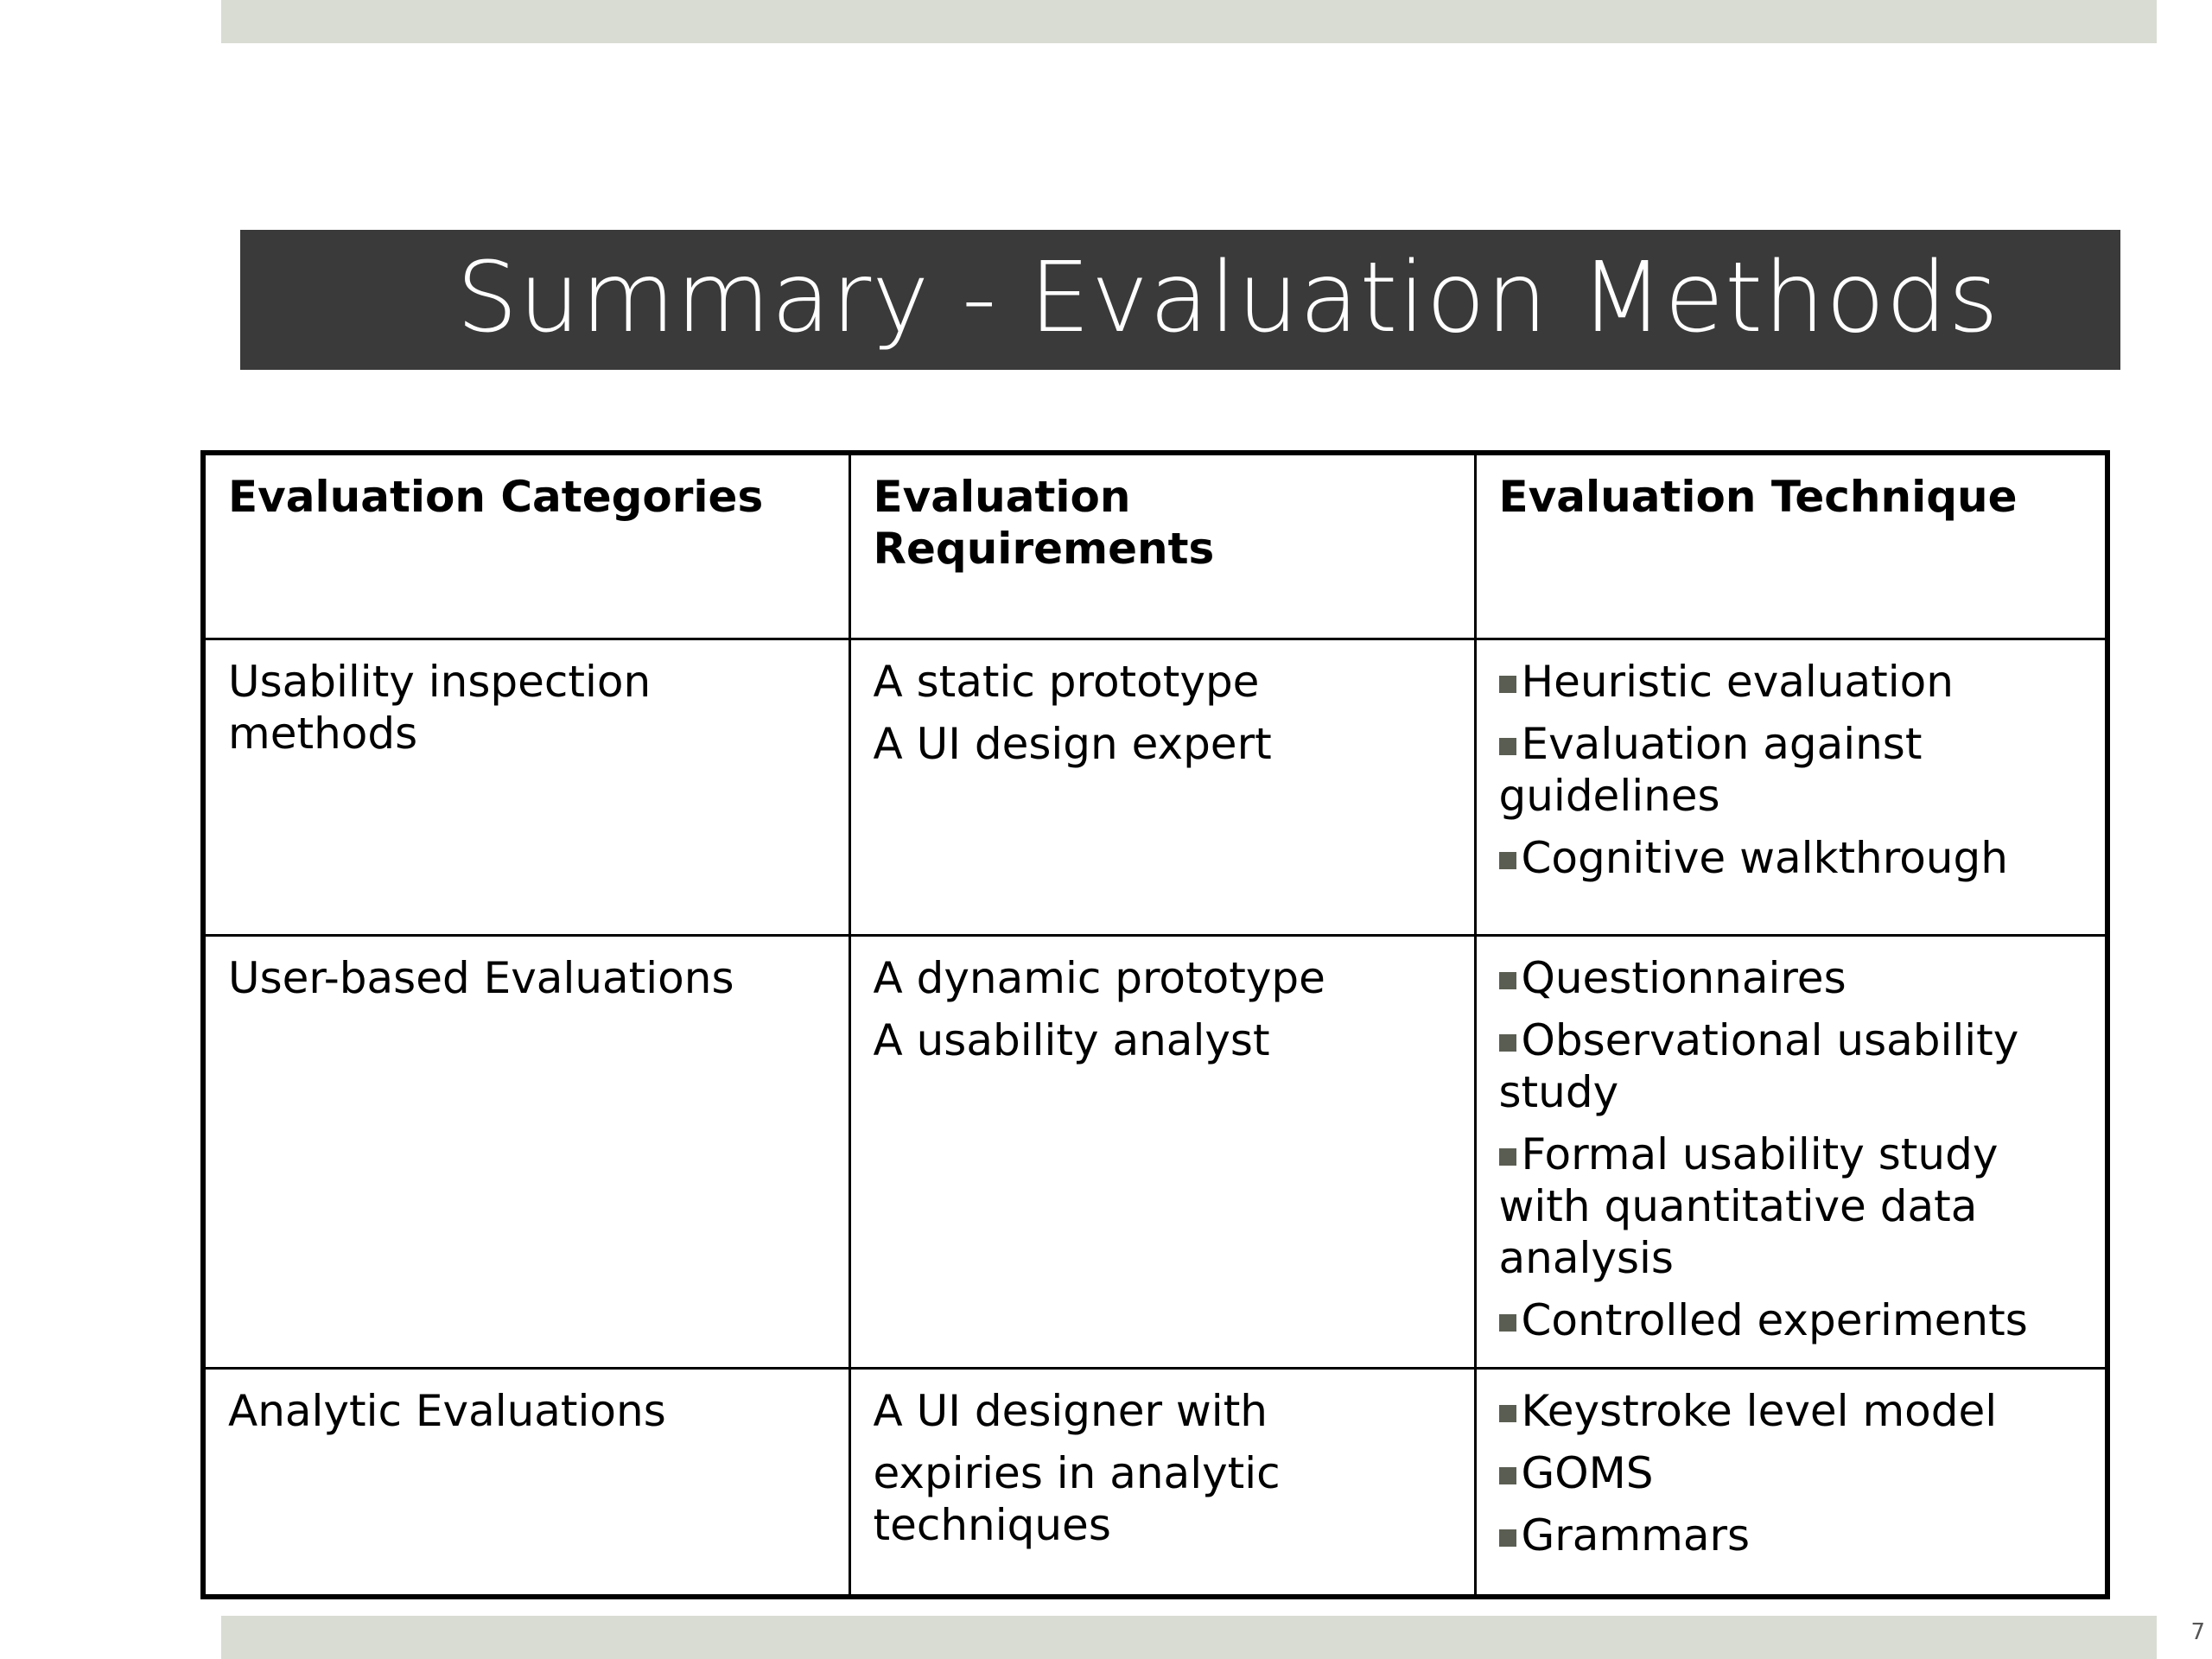 This screenshot has width=2212, height=1659. I want to click on header-categories: Evaluation Categories, so click(526, 545).